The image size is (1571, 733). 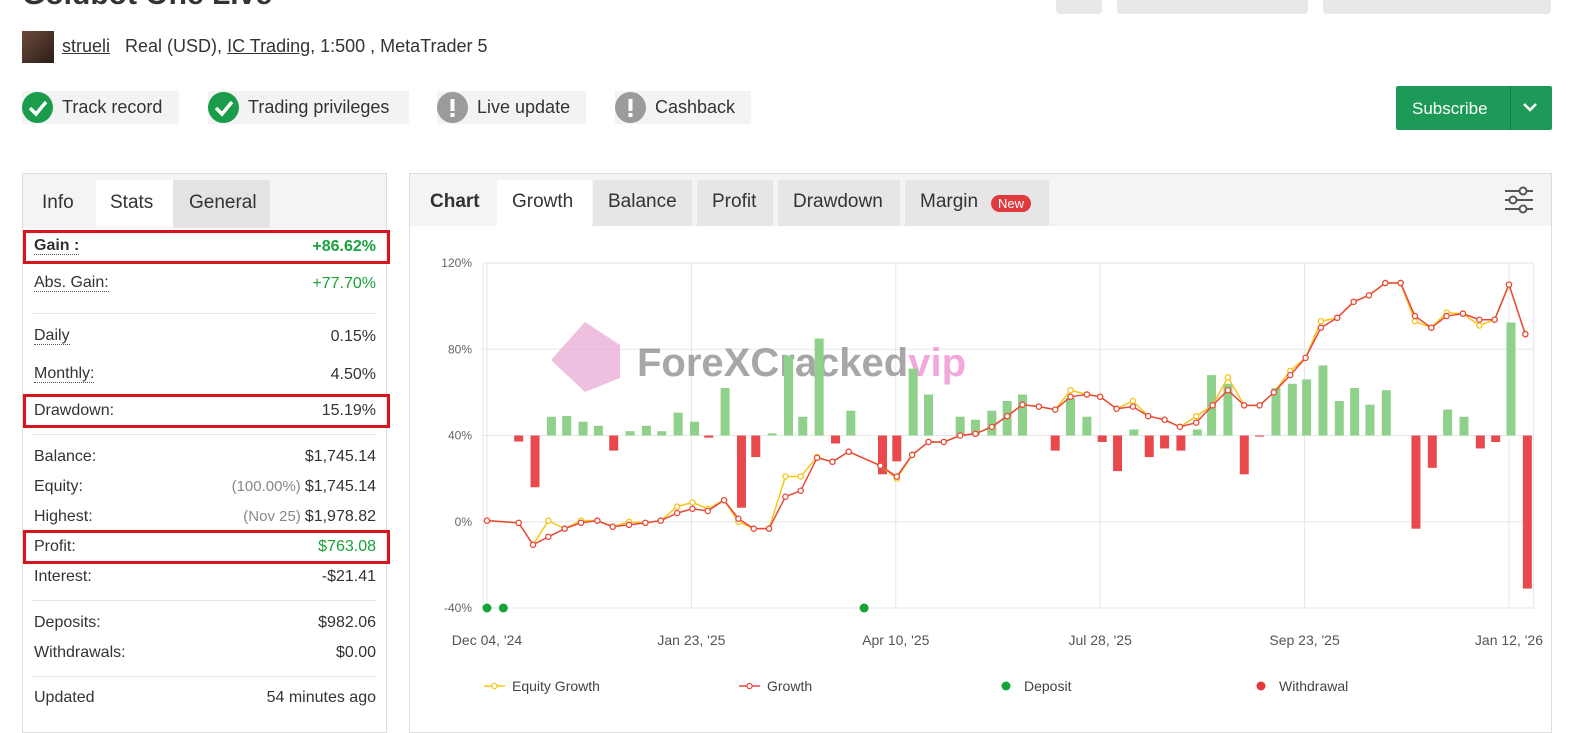 What do you see at coordinates (55, 546) in the screenshot?
I see `stat-label: Profit:` at bounding box center [55, 546].